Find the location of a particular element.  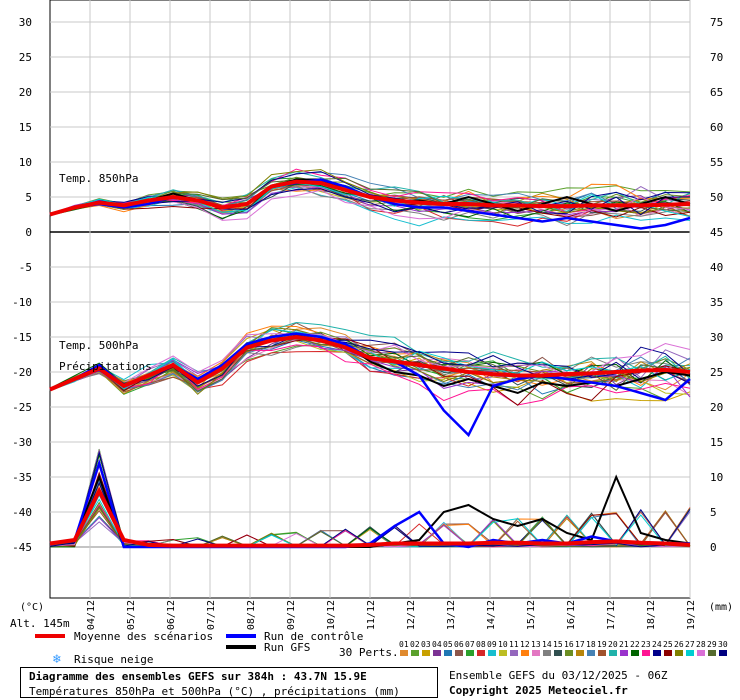

mean-t850-line is located at coordinates (370, 198).